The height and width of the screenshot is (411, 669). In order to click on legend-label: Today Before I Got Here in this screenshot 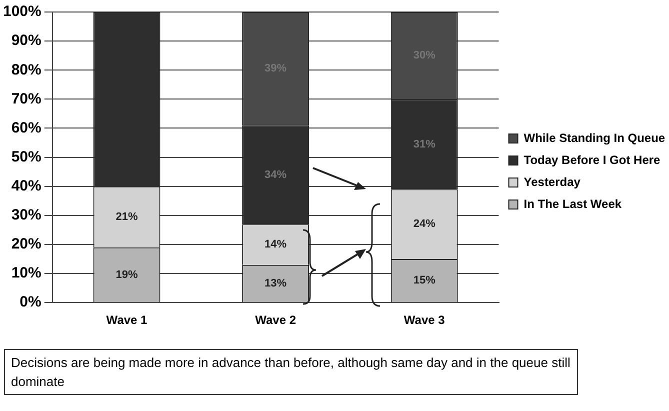, I will do `click(592, 159)`.